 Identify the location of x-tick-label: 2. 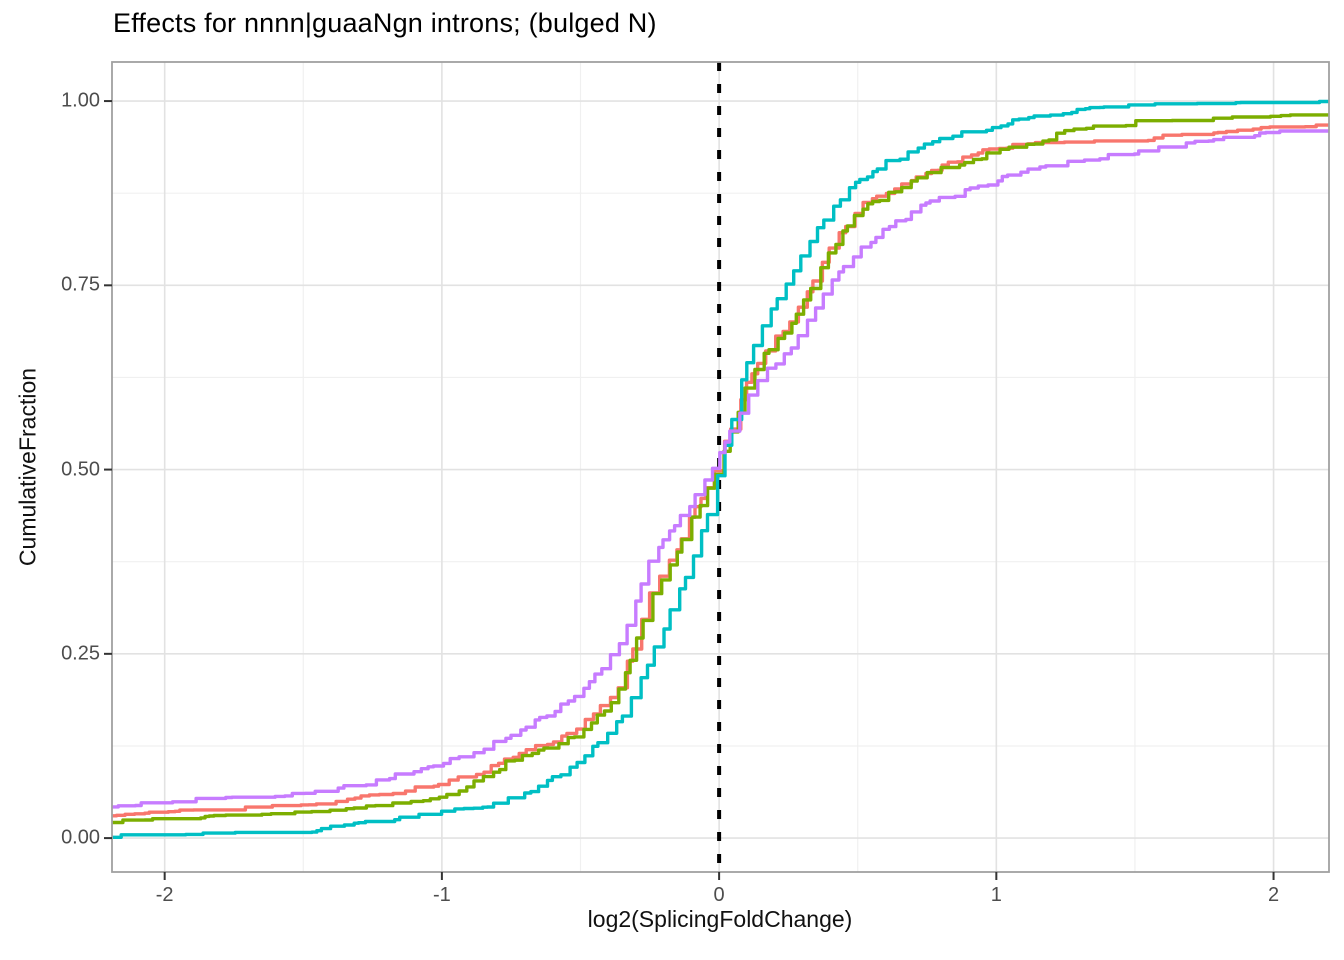
(1273, 895).